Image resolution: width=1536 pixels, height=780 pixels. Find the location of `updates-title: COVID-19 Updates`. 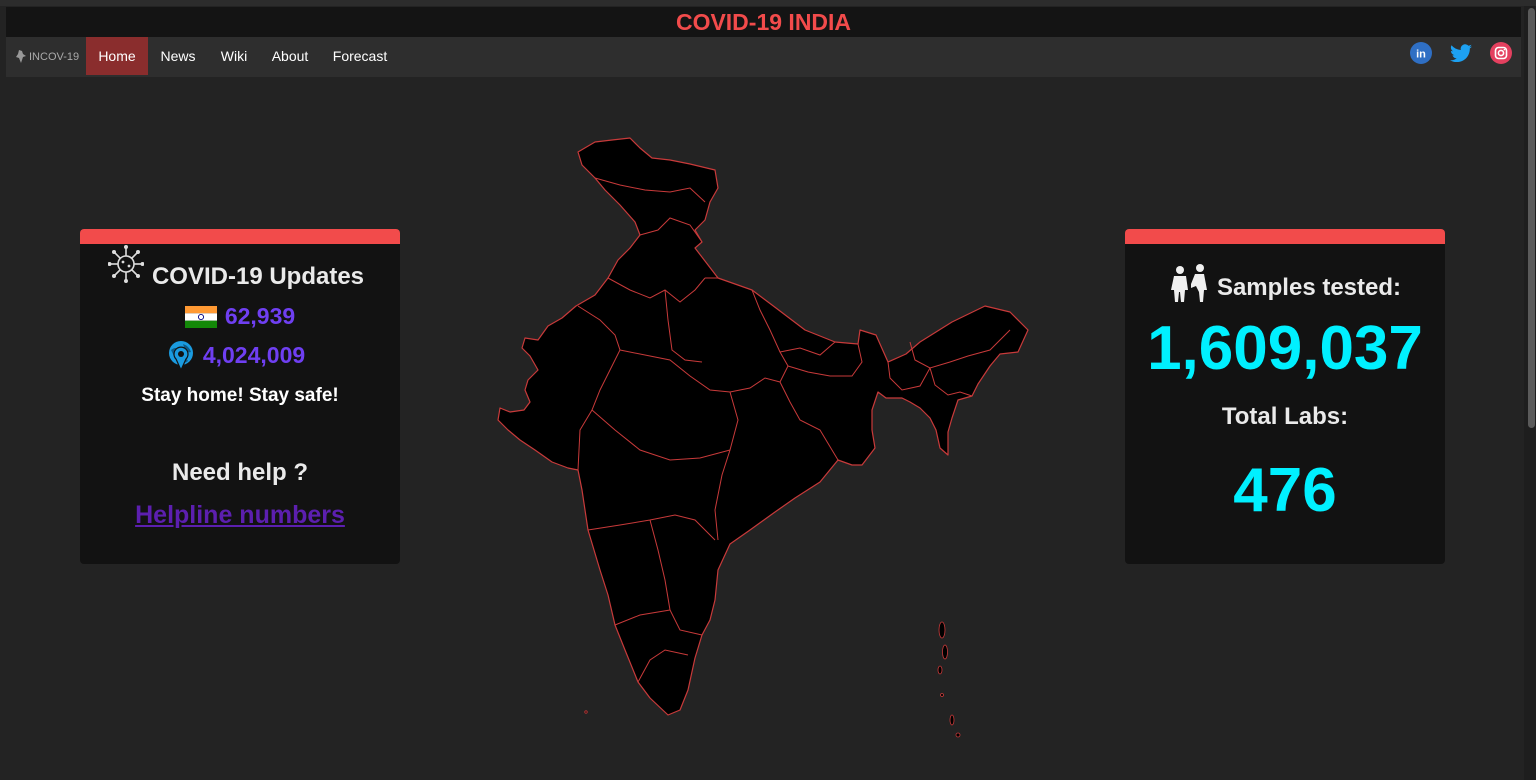

updates-title: COVID-19 Updates is located at coordinates (256, 277).